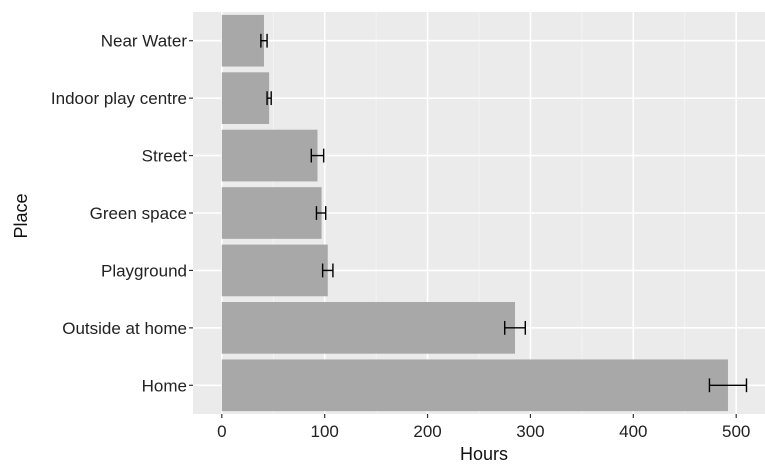 This screenshot has width=765, height=468. I want to click on x-tick-label: 100, so click(324, 431).